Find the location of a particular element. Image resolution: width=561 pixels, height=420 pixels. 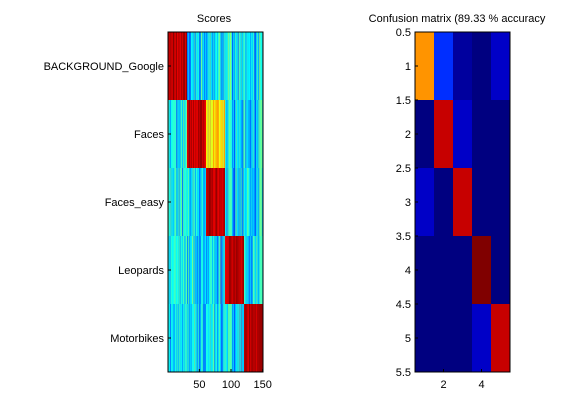

scores-row-label: Motorbikes is located at coordinates (137, 339).